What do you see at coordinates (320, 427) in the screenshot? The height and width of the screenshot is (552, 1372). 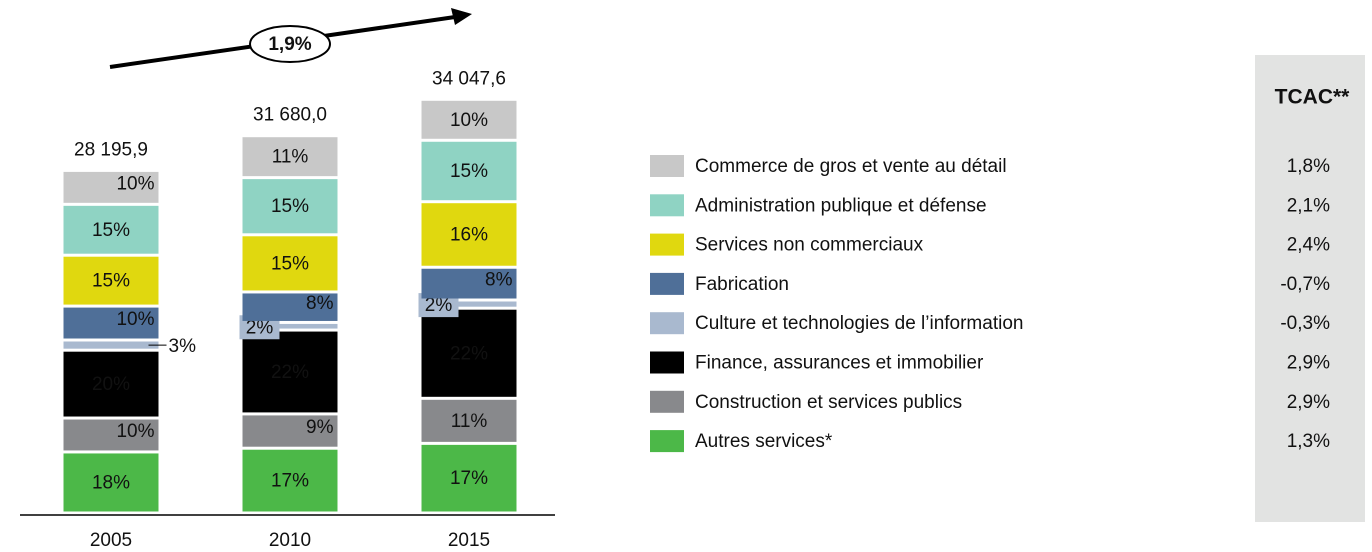 I see `value-label: 9%` at bounding box center [320, 427].